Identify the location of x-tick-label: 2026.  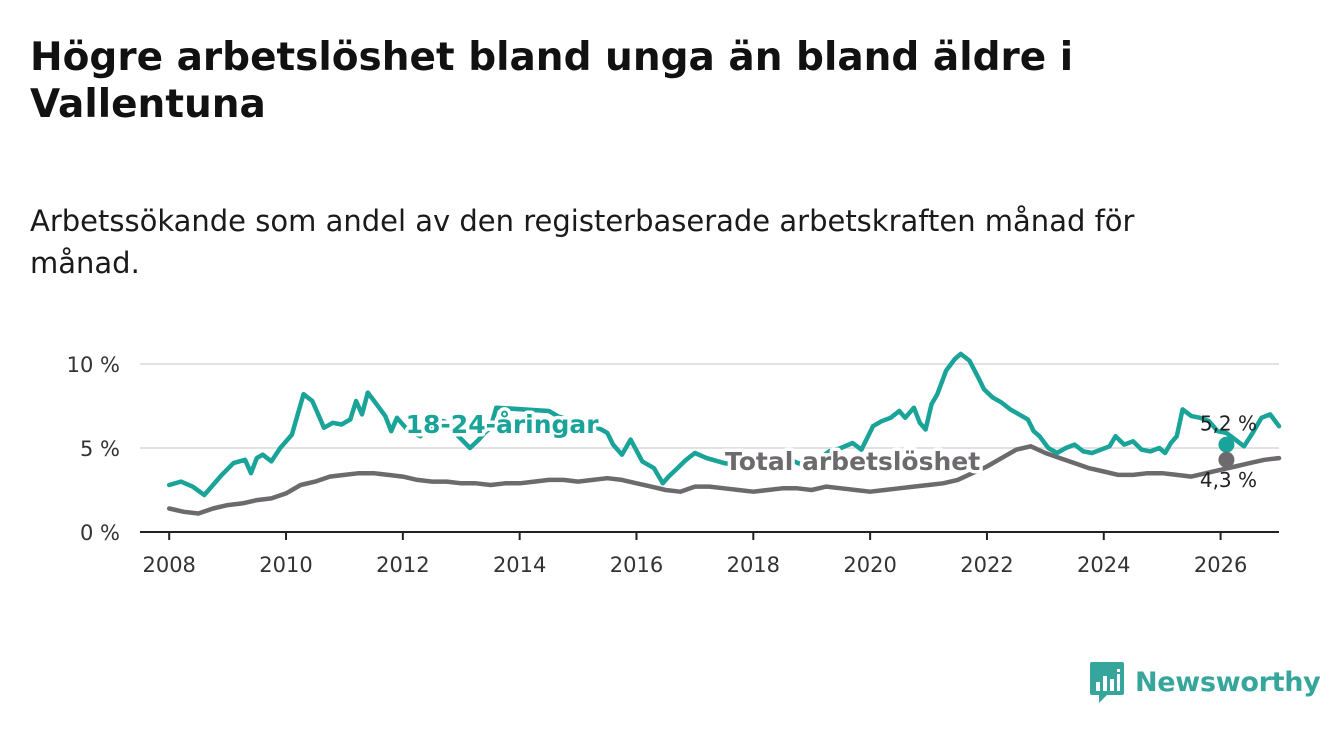
(1220, 565).